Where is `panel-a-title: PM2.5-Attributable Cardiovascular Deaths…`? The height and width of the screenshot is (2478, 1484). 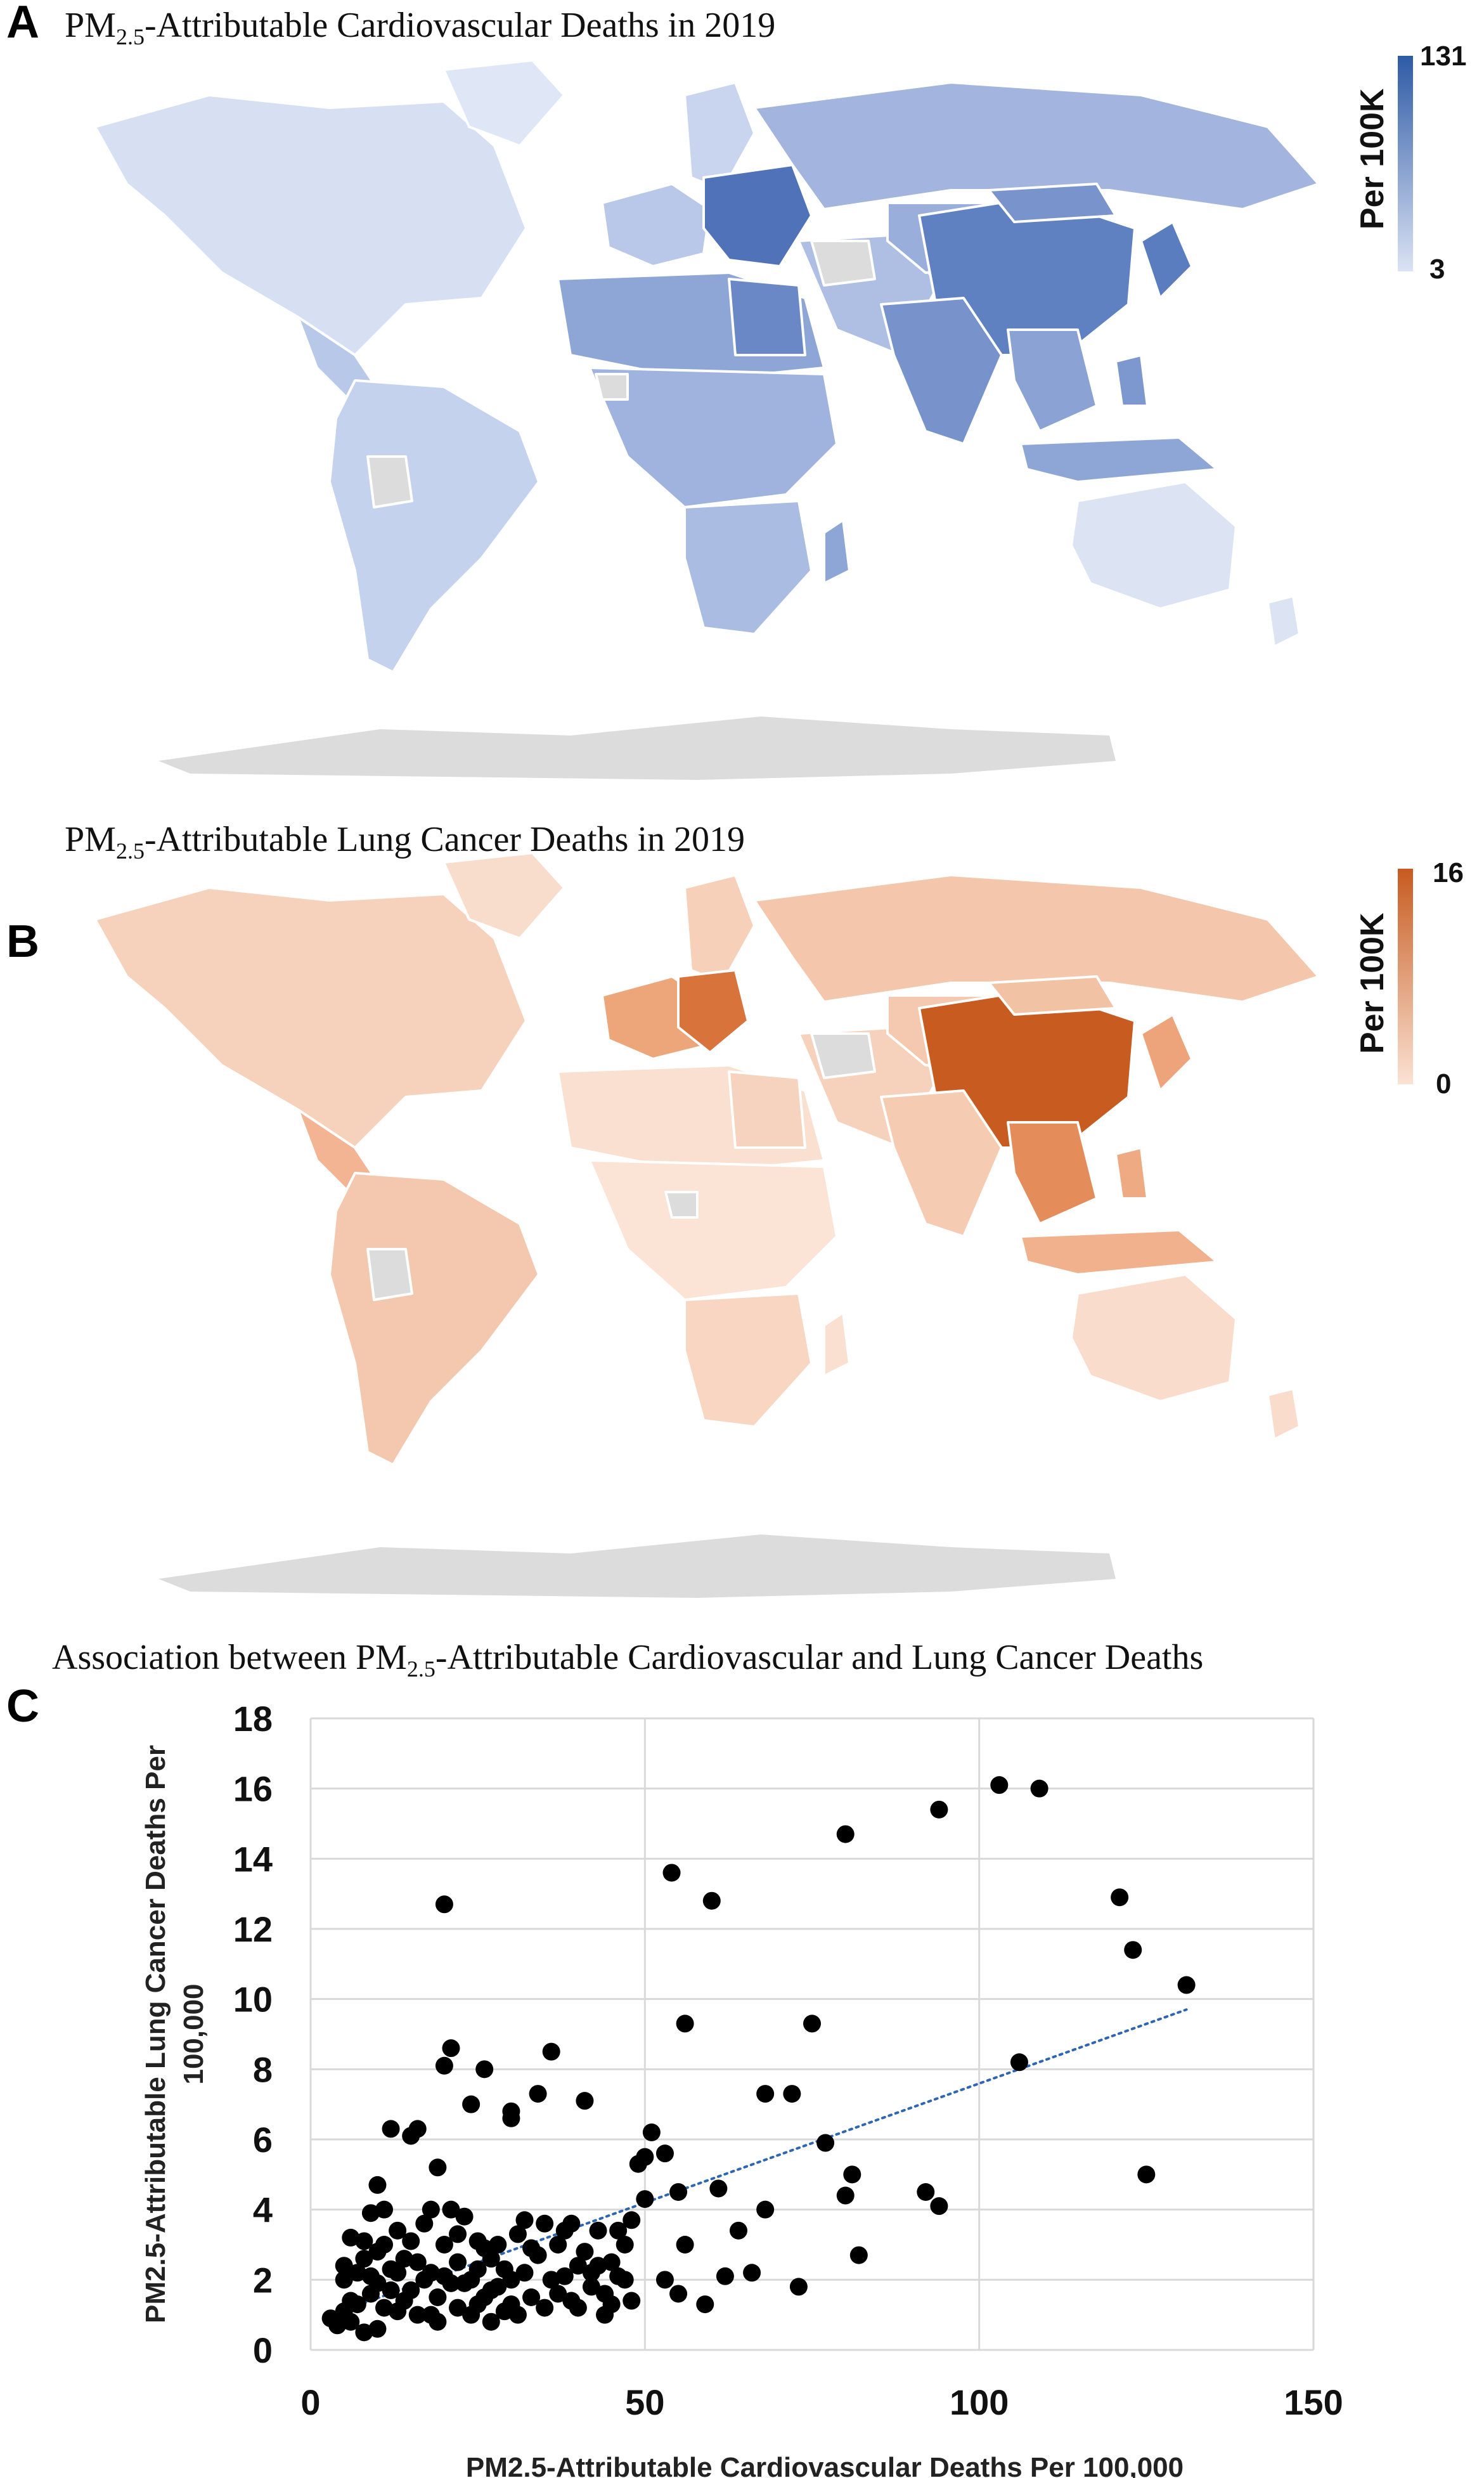 panel-a-title: PM2.5-Attributable Cardiovascular Deaths… is located at coordinates (420, 27).